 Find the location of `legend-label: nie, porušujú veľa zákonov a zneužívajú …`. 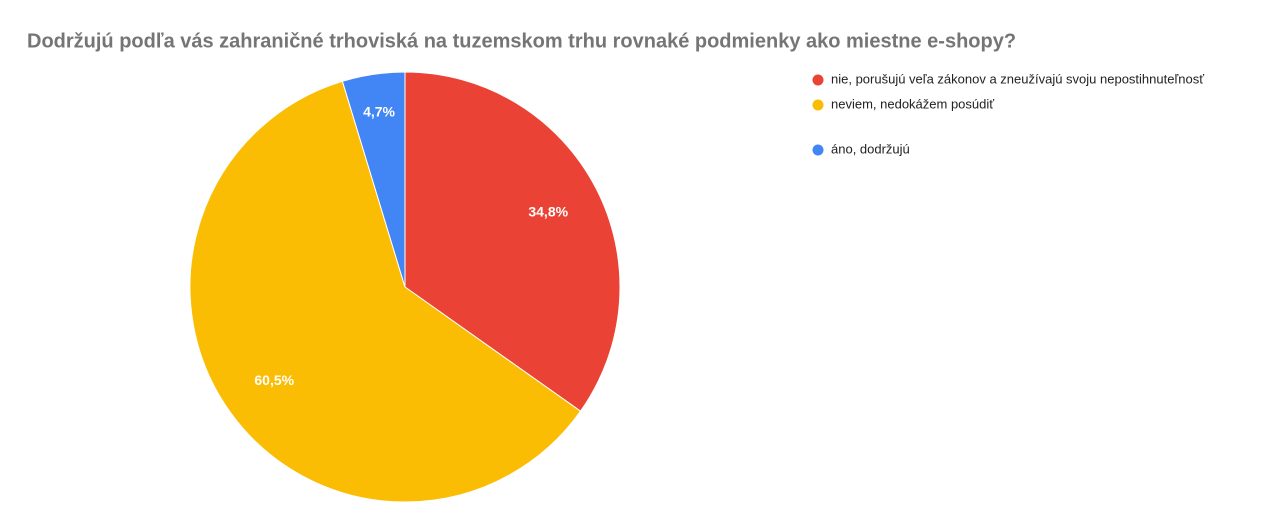

legend-label: nie, porušujú veľa zákonov a zneužívajú … is located at coordinates (1017, 78).